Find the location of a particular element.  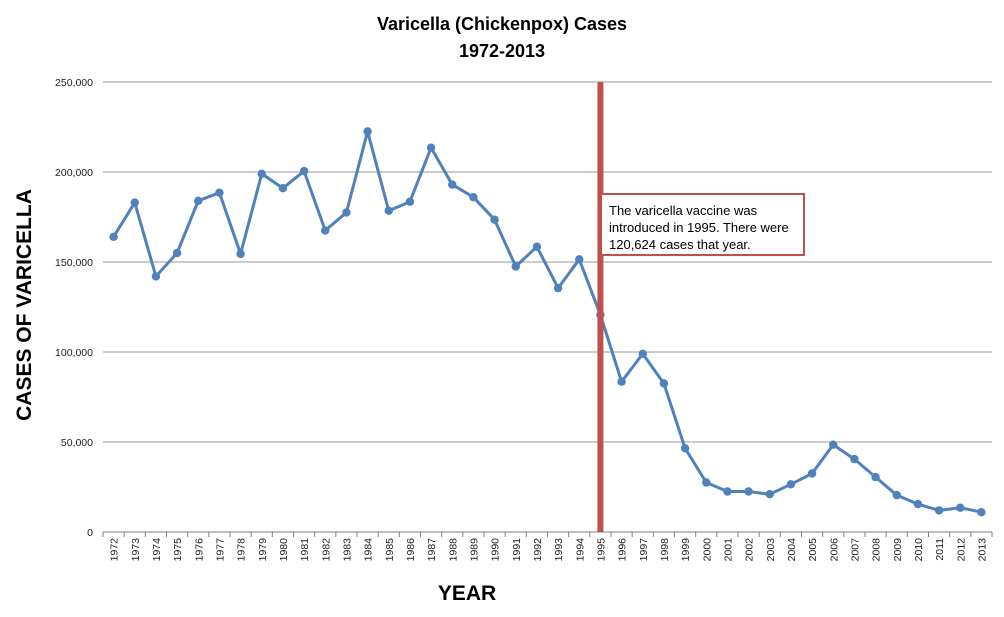

x-tick-label: 1976 is located at coordinates (199, 550).